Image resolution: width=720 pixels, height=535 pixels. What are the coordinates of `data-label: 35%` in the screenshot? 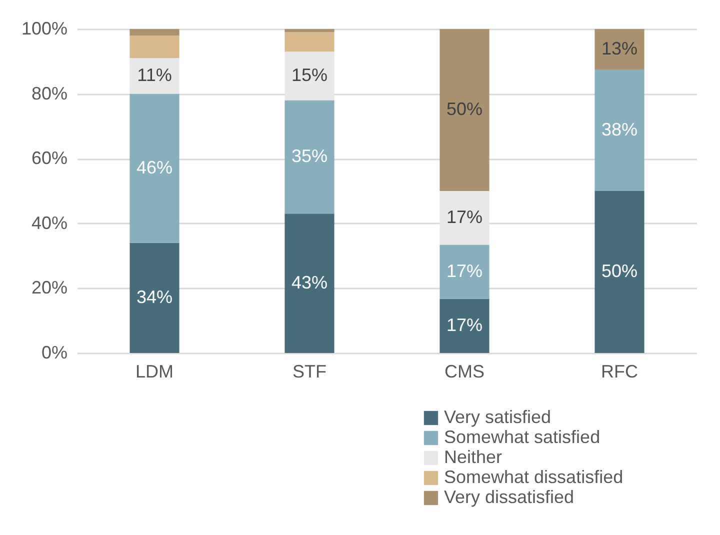 It's located at (309, 156).